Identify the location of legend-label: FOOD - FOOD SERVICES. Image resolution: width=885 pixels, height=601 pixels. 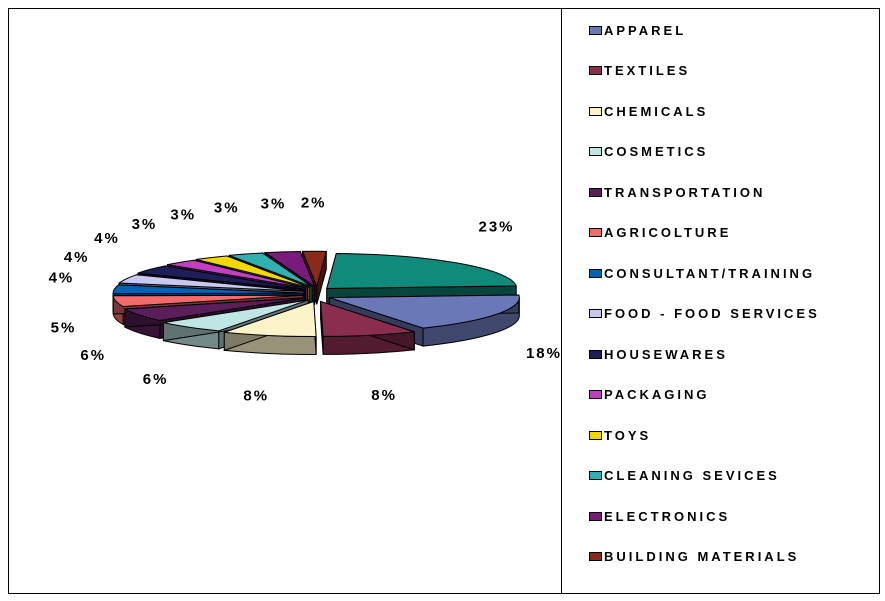
(712, 313).